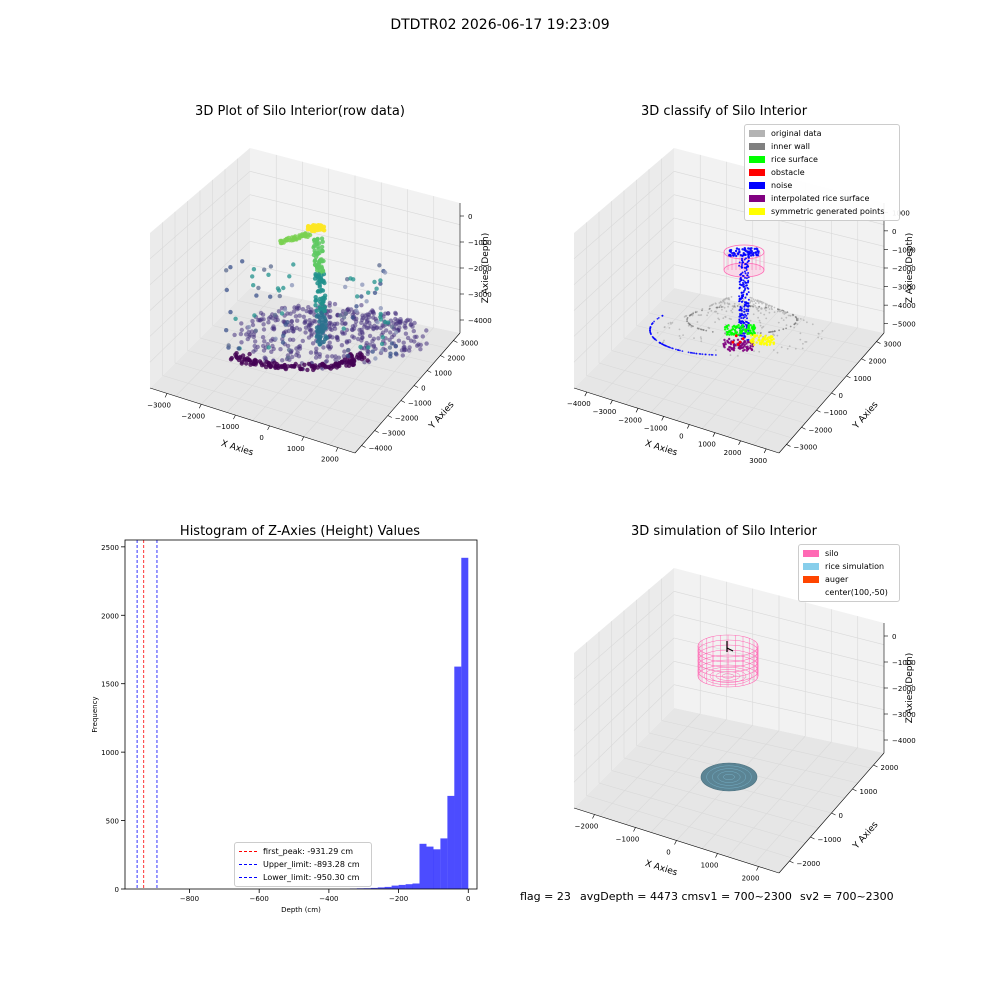  What do you see at coordinates (849, 592) in the screenshot?
I see `legend-item-center: center(100,-50)` at bounding box center [849, 592].